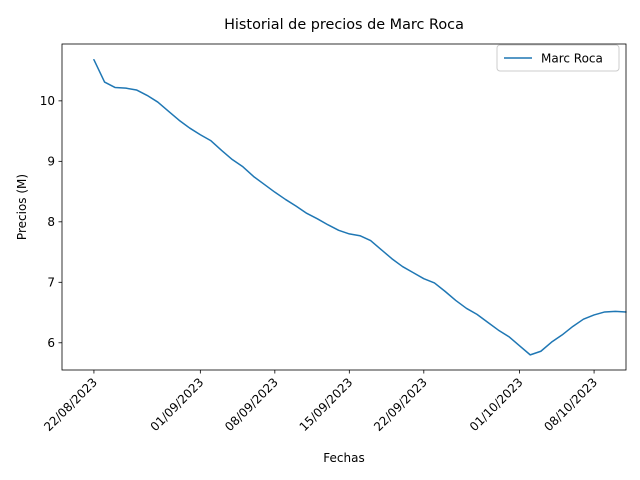 This screenshot has width=640, height=480. What do you see at coordinates (400, 404) in the screenshot?
I see `x-tick-label: 22/09/2023` at bounding box center [400, 404].